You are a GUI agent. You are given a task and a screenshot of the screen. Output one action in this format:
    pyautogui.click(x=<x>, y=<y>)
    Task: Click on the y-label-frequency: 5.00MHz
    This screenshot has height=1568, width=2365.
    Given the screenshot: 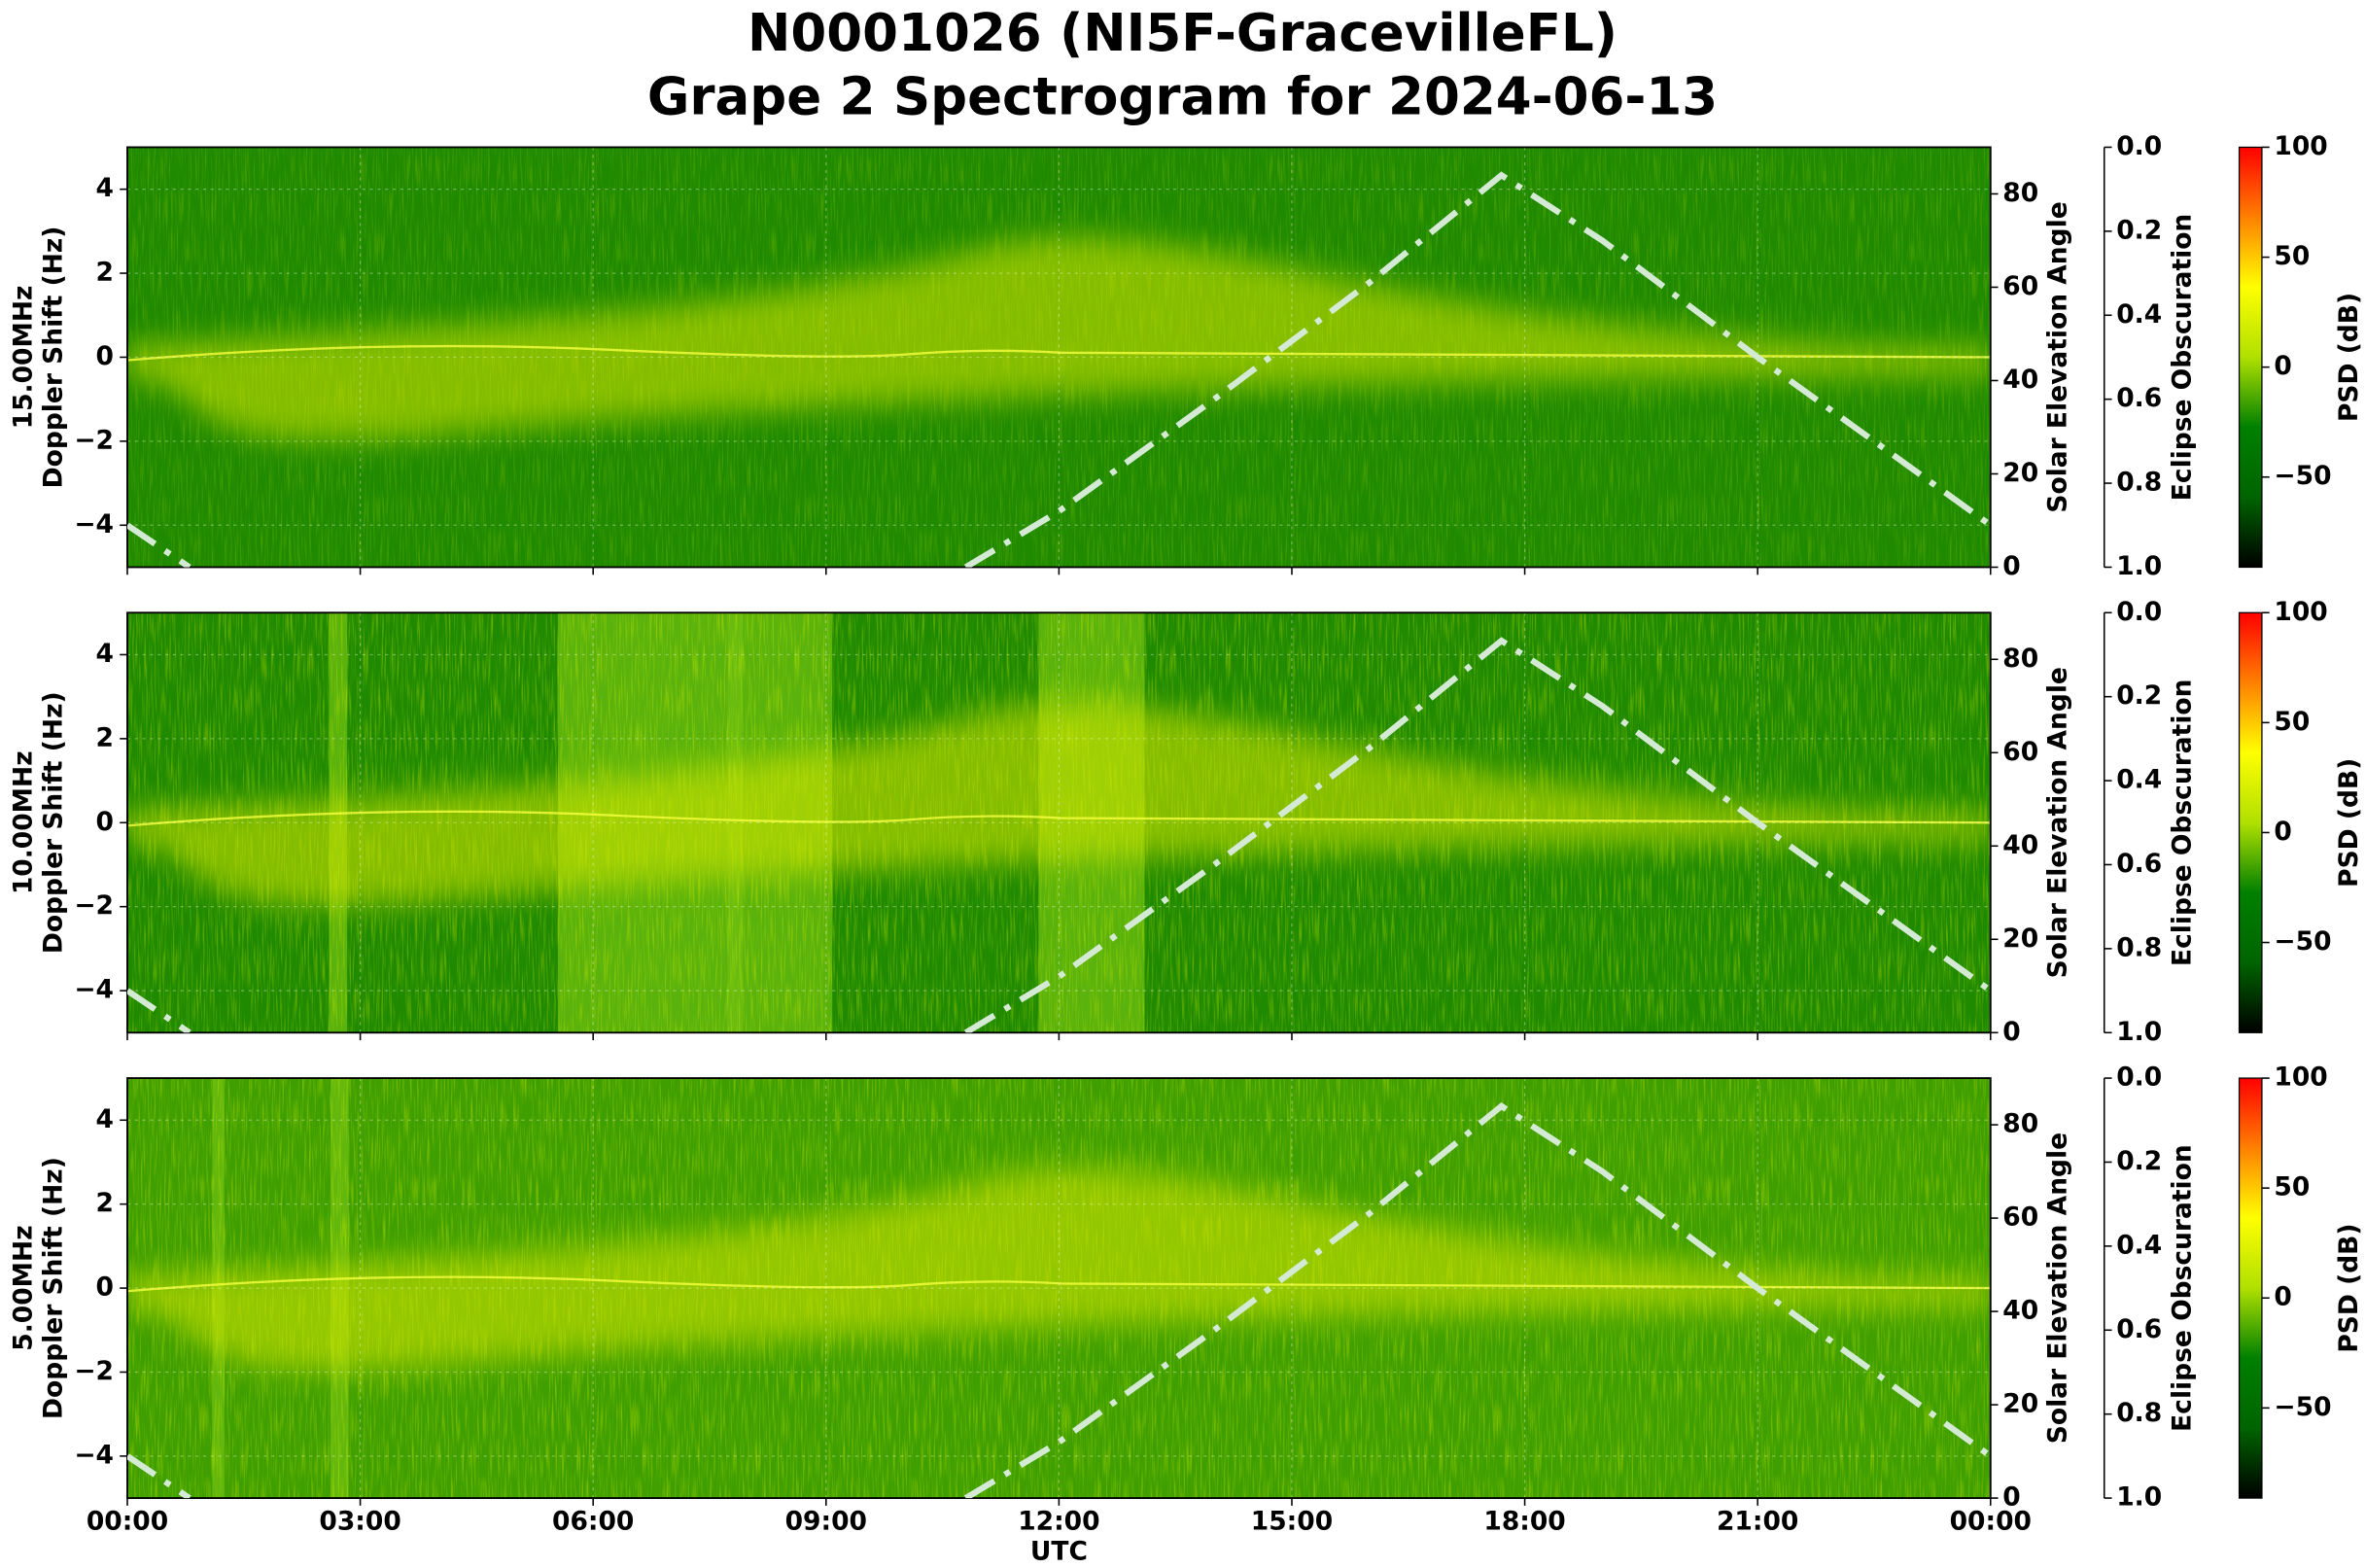 What is the action you would take?
    pyautogui.click(x=23, y=1287)
    